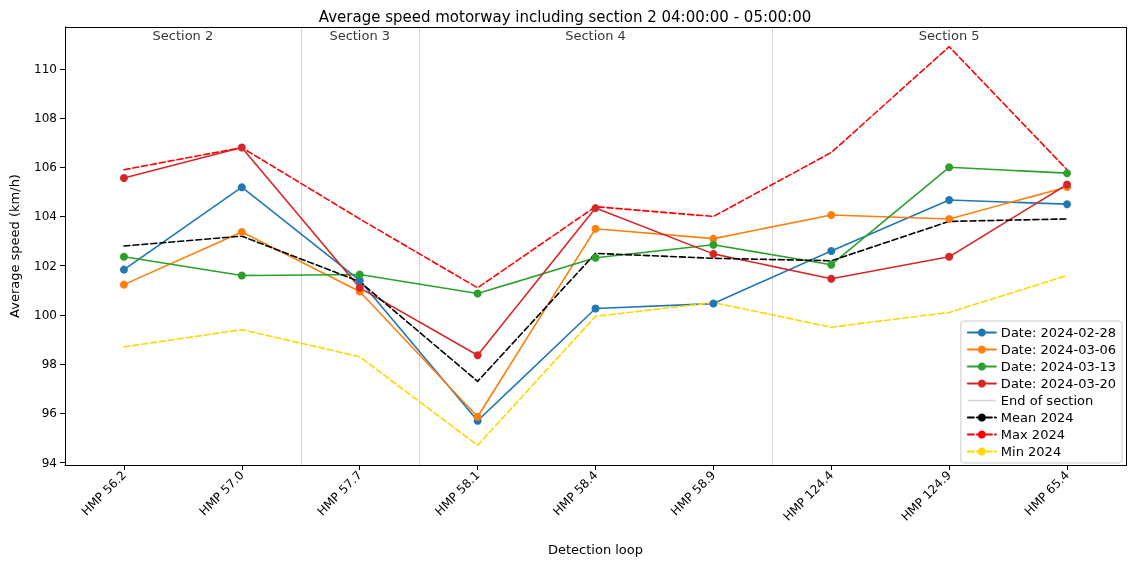 This screenshot has width=1130, height=561. Describe the element at coordinates (45, 216) in the screenshot. I see `y-tick-label: 104` at that location.